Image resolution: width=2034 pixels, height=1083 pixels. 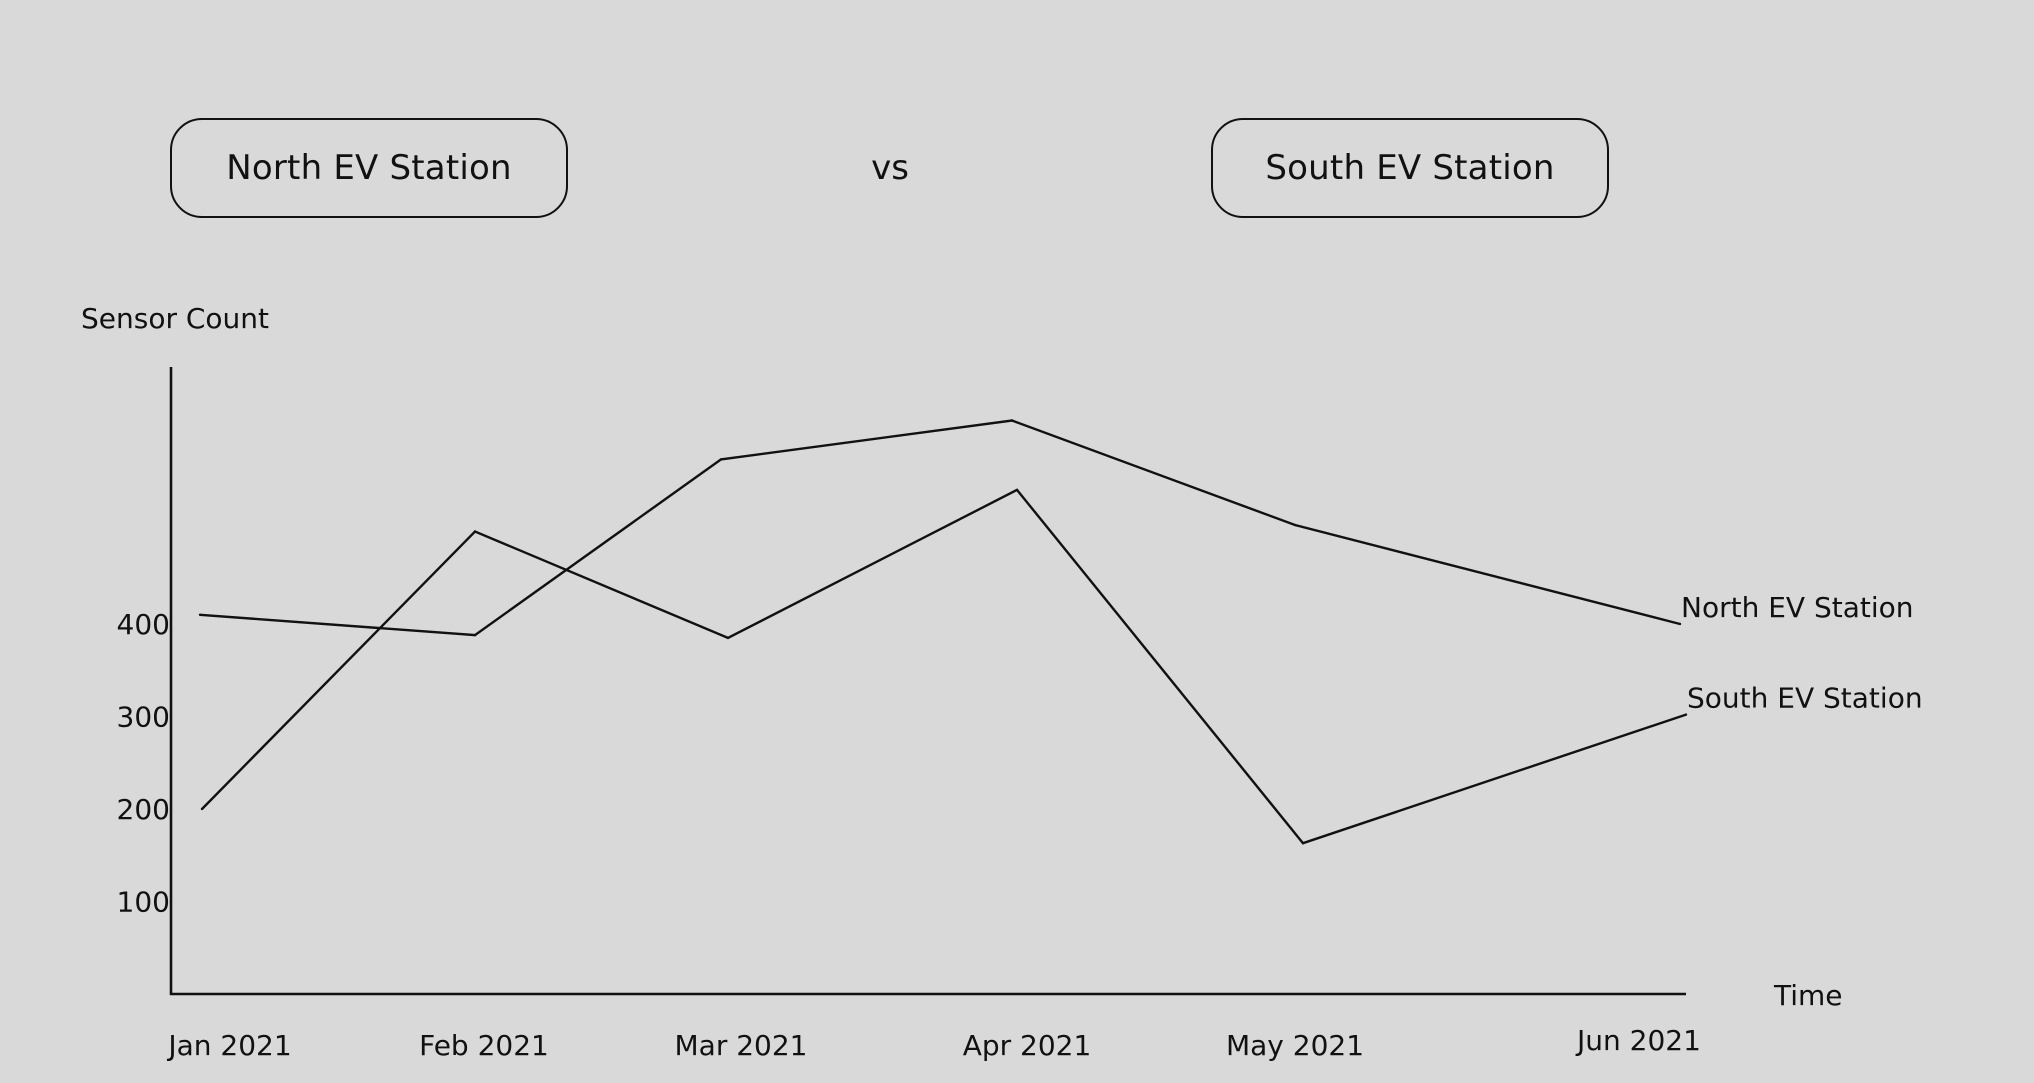 What do you see at coordinates (1797, 607) in the screenshot?
I see `series-label-north: North EV Station` at bounding box center [1797, 607].